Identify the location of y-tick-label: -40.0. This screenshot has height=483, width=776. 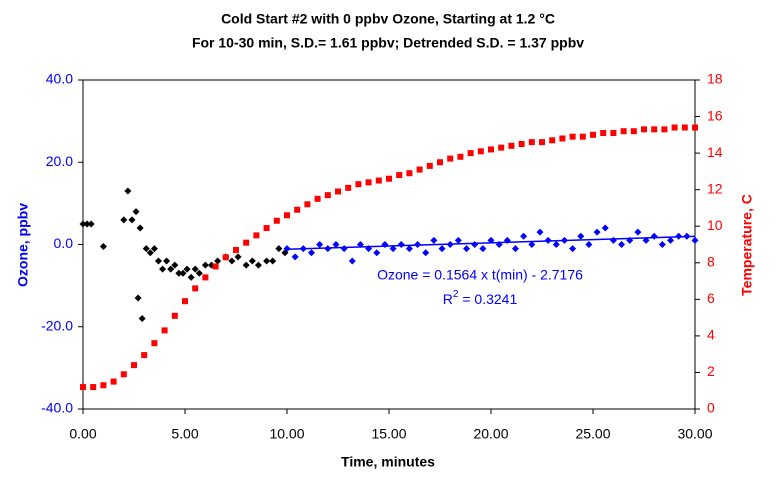
(57, 408).